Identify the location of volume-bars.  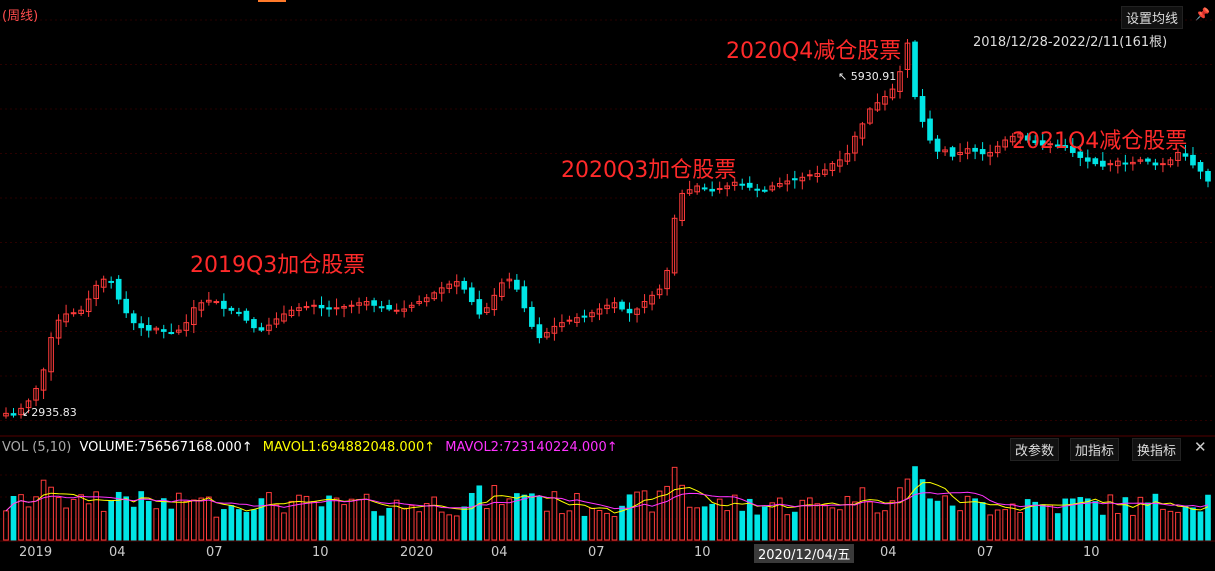
(607, 503).